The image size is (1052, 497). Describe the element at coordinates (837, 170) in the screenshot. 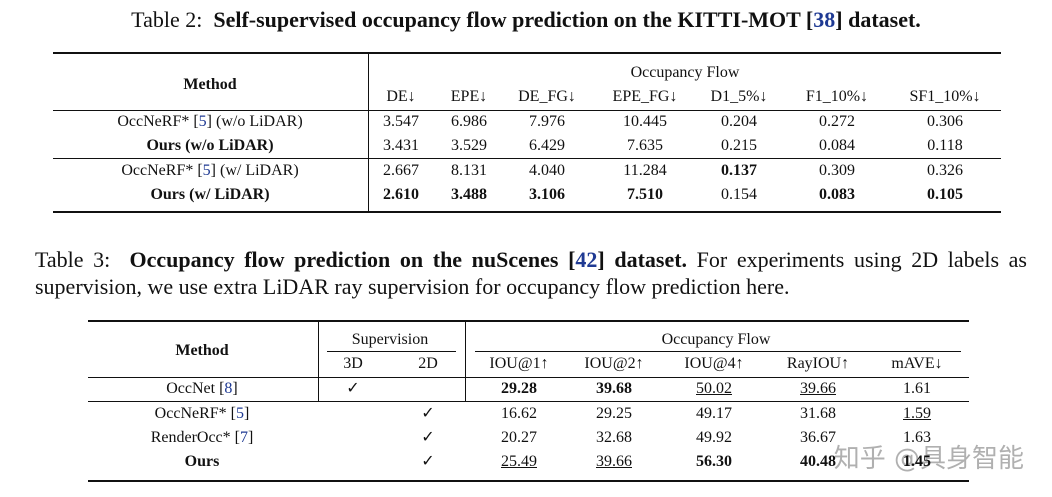

I see `table-cell: 0.309` at that location.